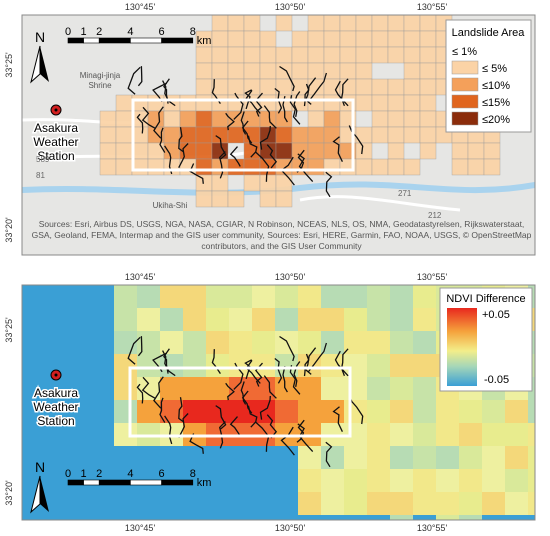 This screenshot has height=536, width=550. Describe the element at coordinates (43, 159) in the screenshot. I see `road-label: 589` at that location.